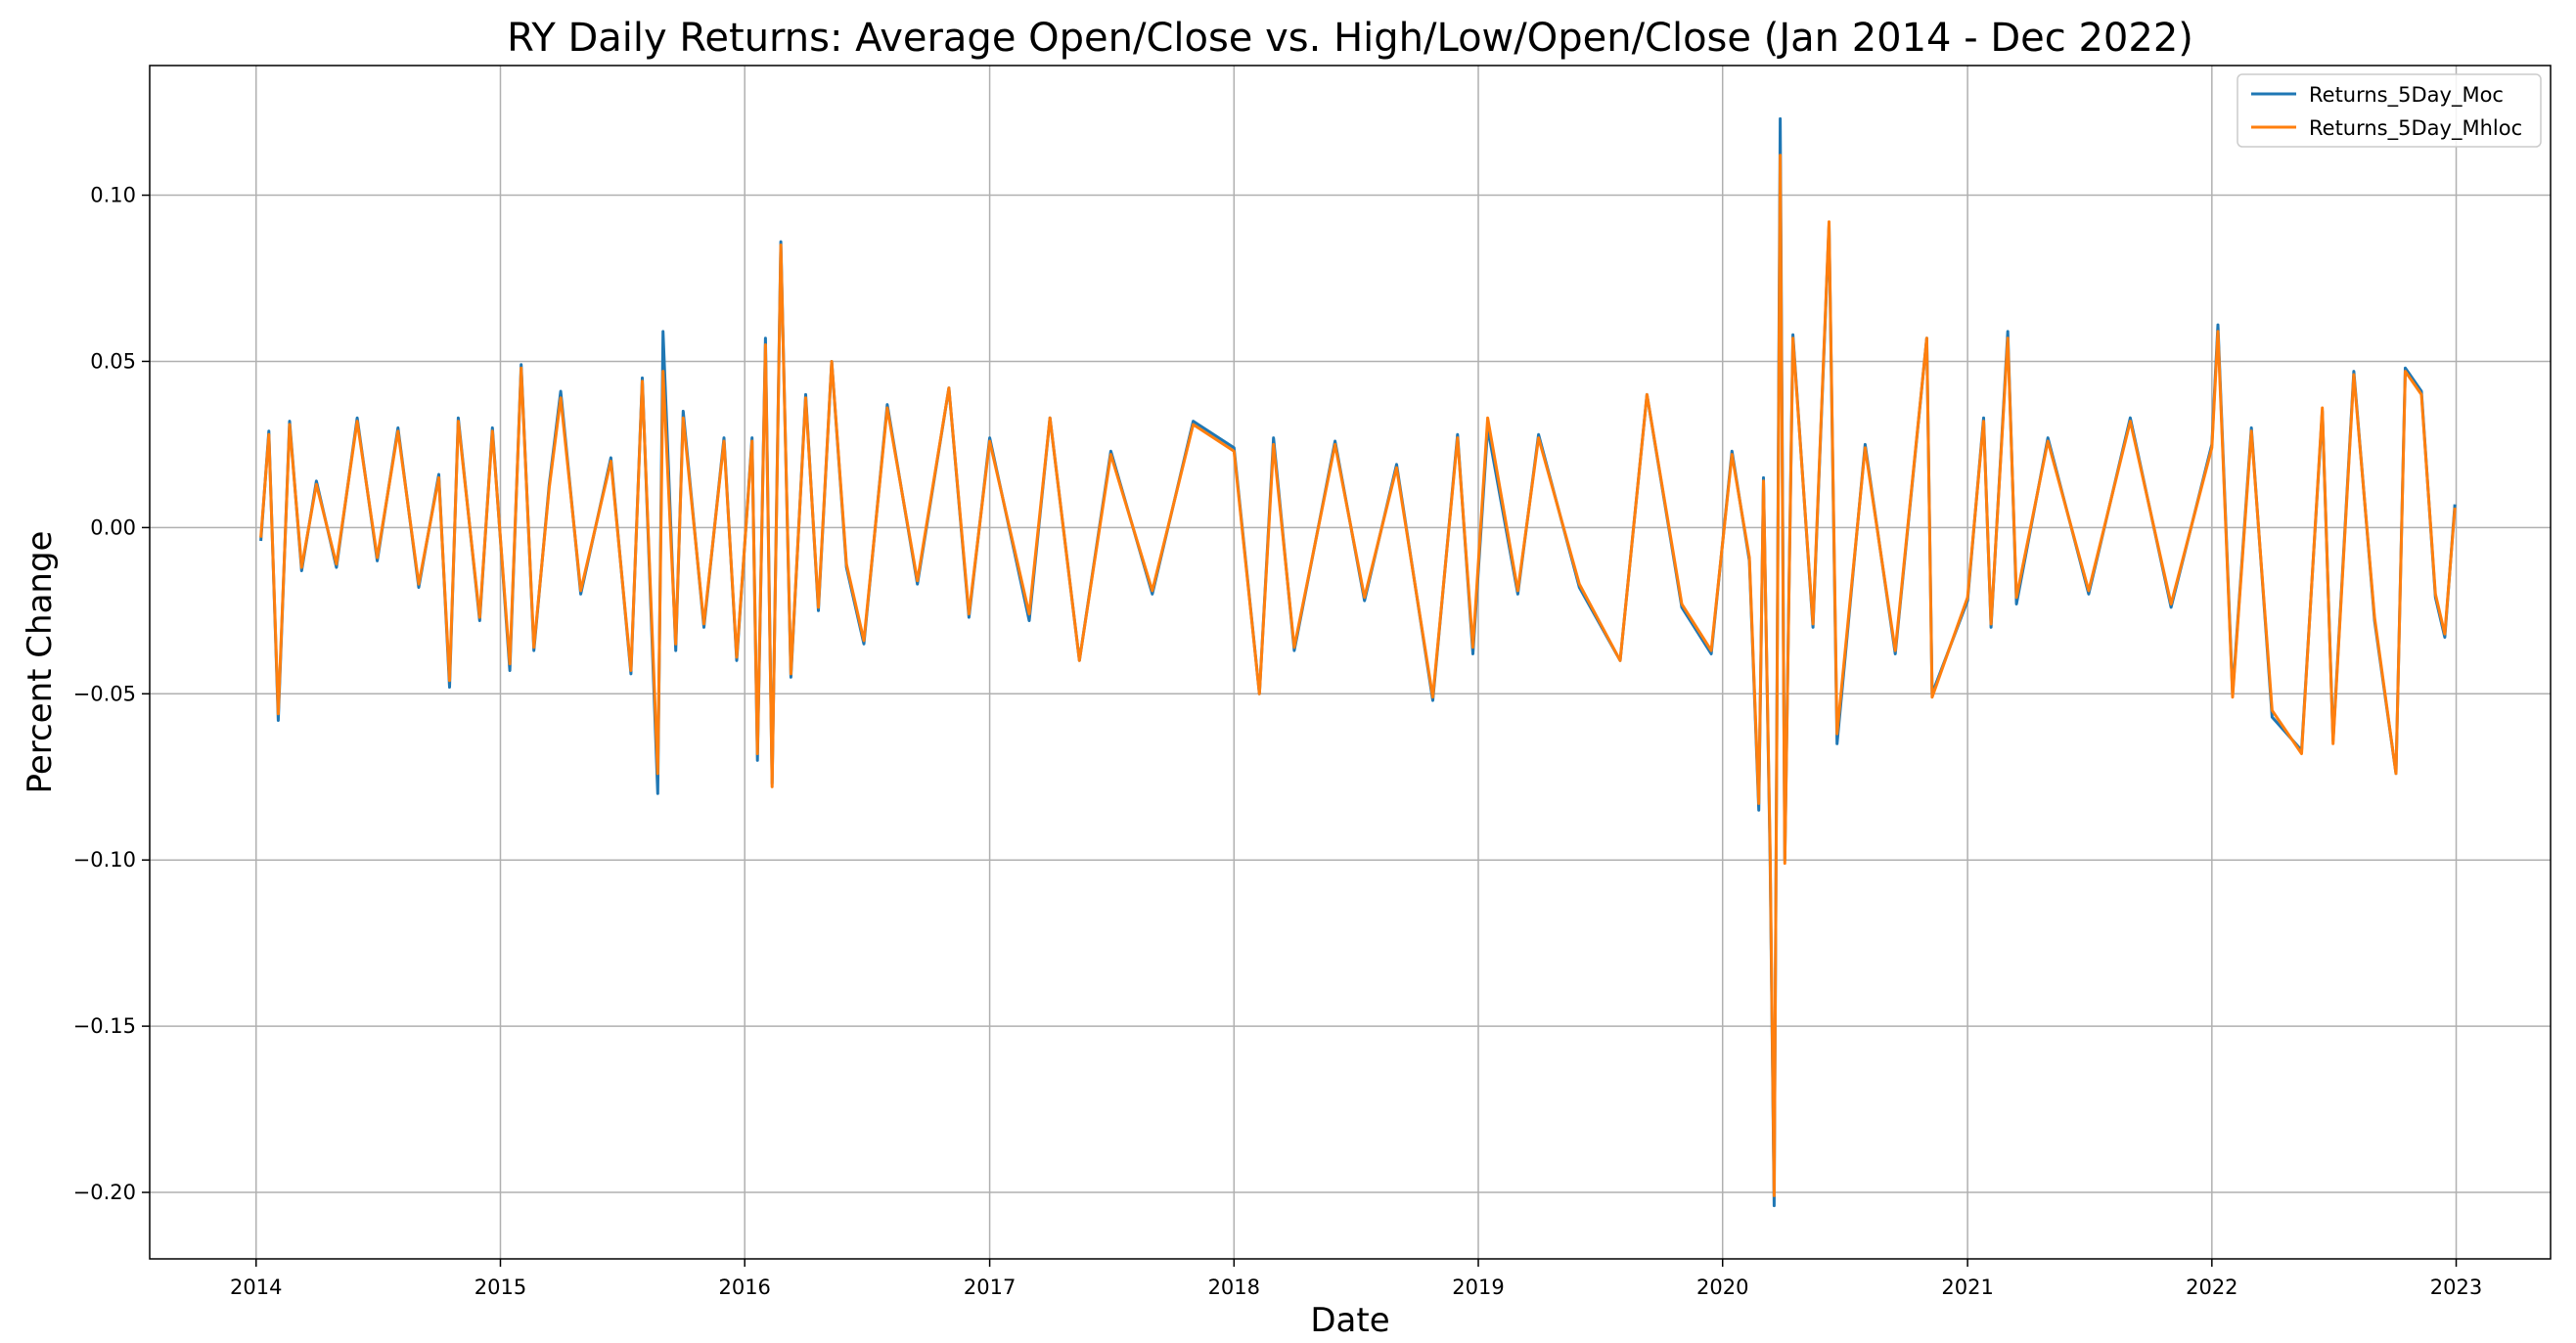 The height and width of the screenshot is (1343, 2576). I want to click on x-axis-ticks: 2014 2015 2016 2017 2018 2019 2020 2021 2022 2023, so click(1356, 1279).